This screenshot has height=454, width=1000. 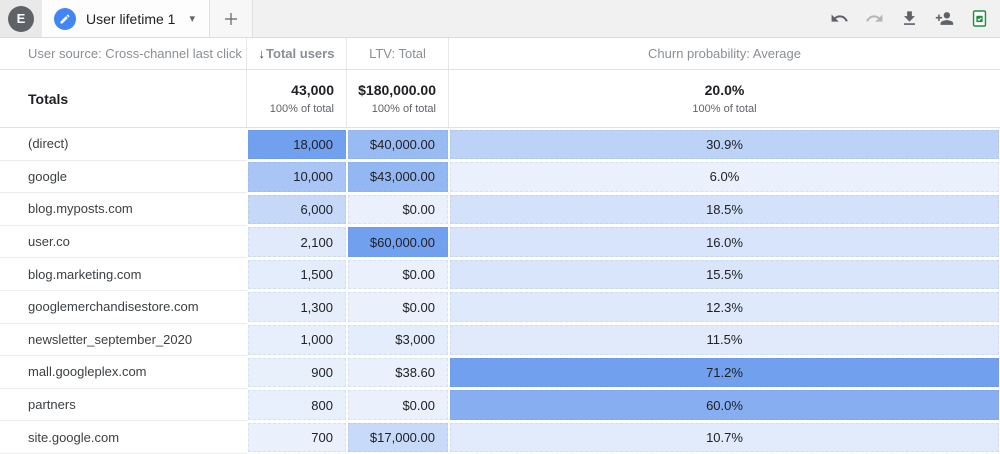 I want to click on topbar: E User lifetime 1 ▾, so click(x=500, y=19).